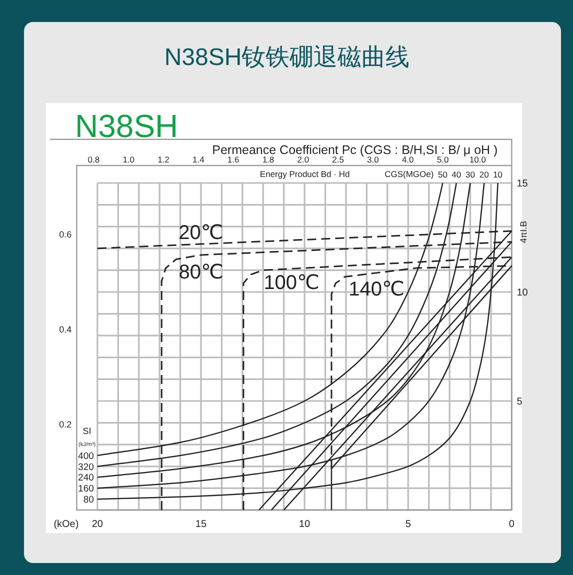 The image size is (573, 575). Describe the element at coordinates (98, 524) in the screenshot. I see `x-tick-label: 20` at that location.